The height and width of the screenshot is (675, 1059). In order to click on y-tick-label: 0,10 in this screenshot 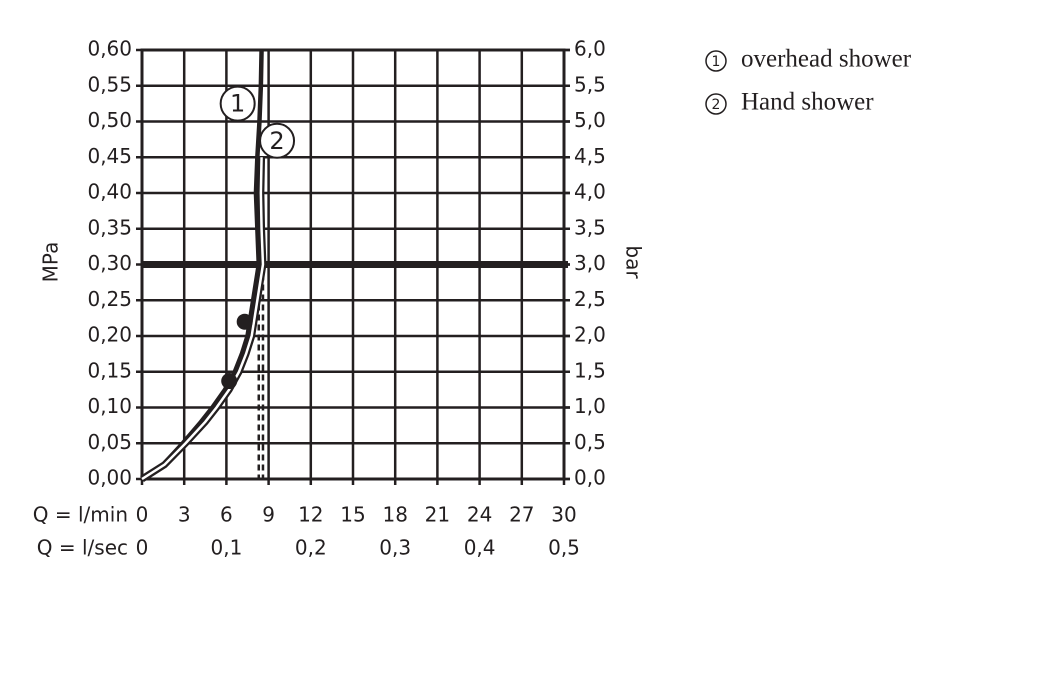, I will do `click(109, 406)`.